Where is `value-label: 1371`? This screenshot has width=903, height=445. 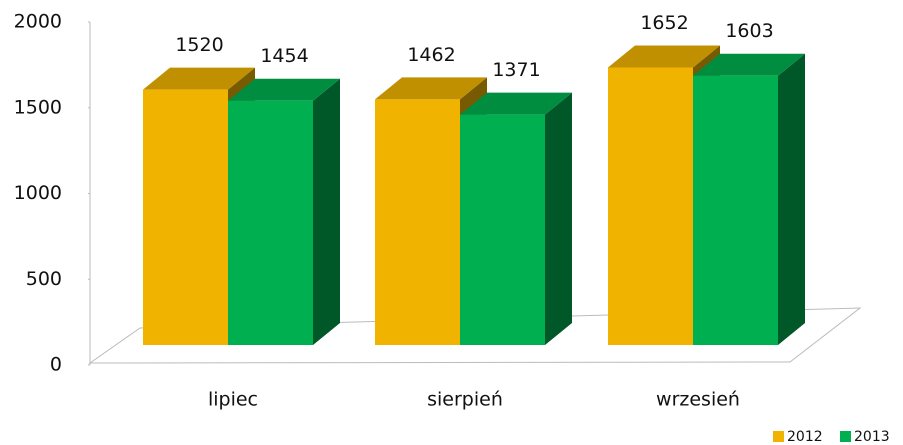 value-label: 1371 is located at coordinates (516, 70).